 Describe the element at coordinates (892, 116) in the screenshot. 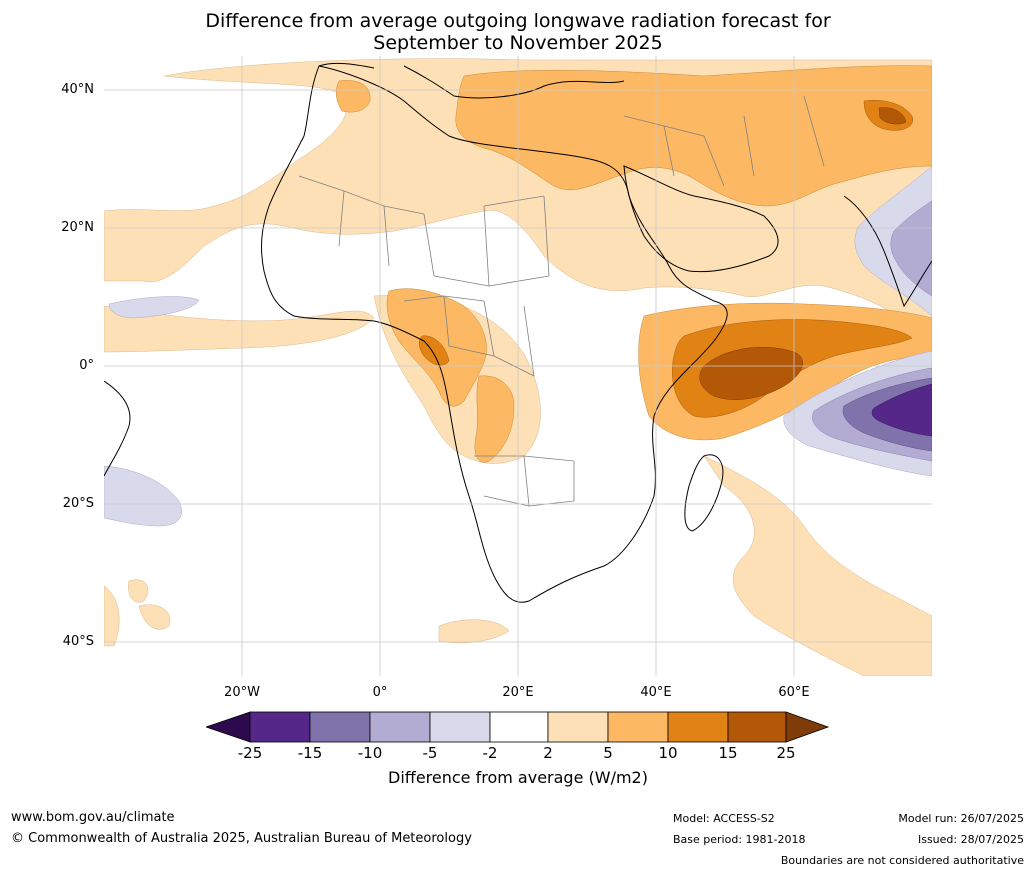

I see `anomaly-region-pos15-25-china` at that location.